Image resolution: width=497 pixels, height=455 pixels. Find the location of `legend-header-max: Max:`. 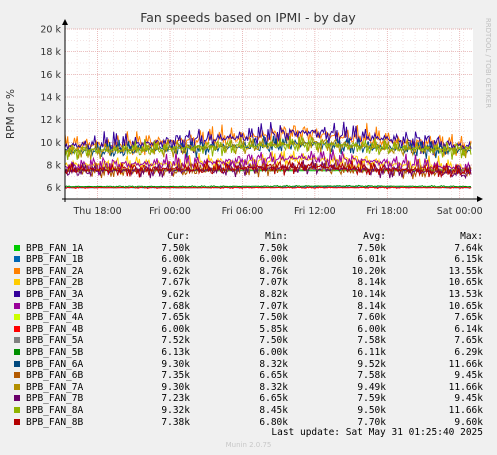

legend-header-max: Max: is located at coordinates (471, 236).